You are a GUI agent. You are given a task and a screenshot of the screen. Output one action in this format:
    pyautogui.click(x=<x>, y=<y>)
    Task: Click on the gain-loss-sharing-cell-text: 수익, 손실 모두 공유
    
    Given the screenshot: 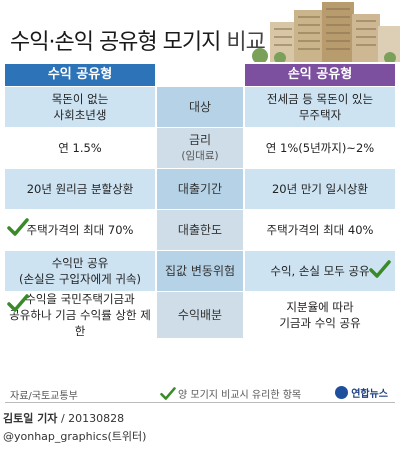 What is the action you would take?
    pyautogui.click(x=320, y=271)
    